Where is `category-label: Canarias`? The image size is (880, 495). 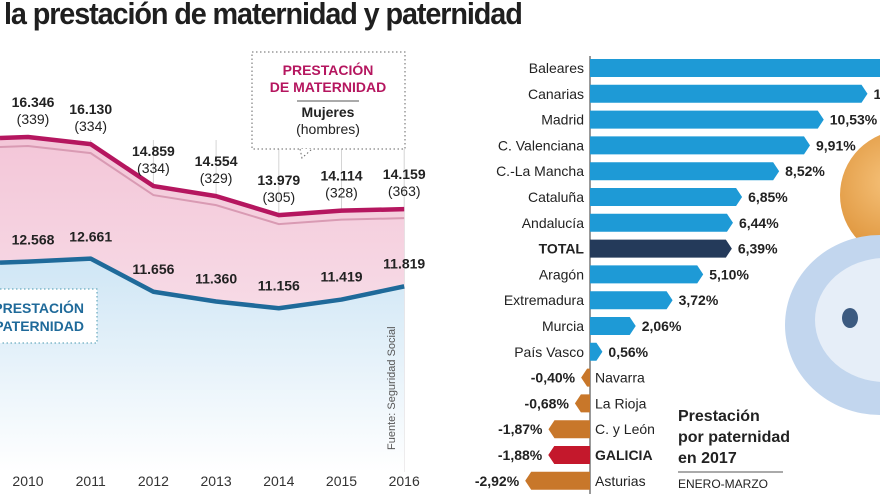
category-label: Canarias is located at coordinates (556, 94).